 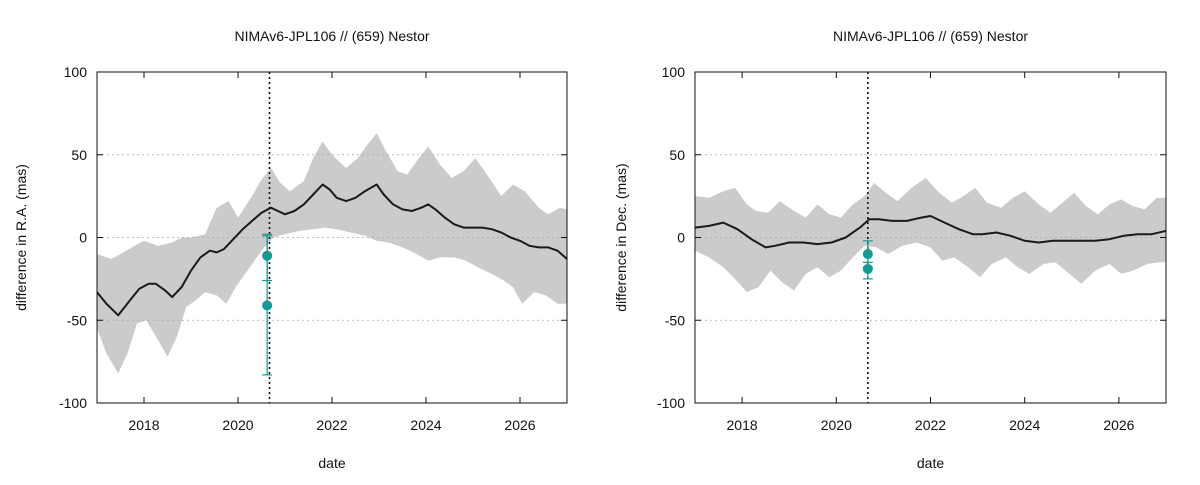 What do you see at coordinates (79, 155) in the screenshot?
I see `ra-ytick-label: 50` at bounding box center [79, 155].